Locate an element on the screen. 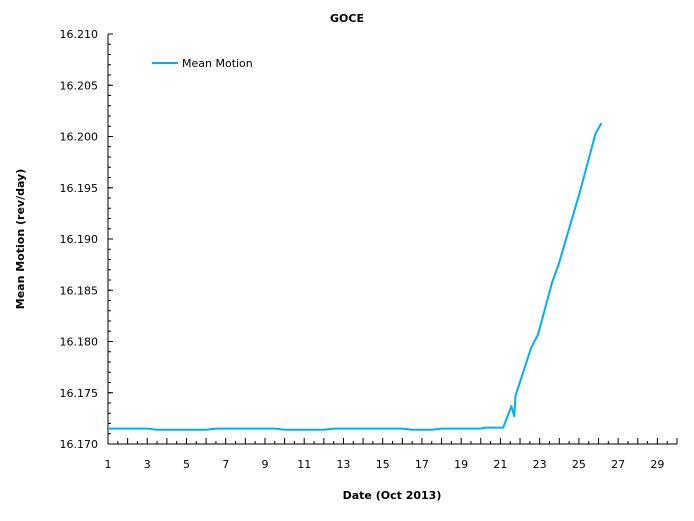 The height and width of the screenshot is (521, 694). x-tick-label: 11 is located at coordinates (304, 464).